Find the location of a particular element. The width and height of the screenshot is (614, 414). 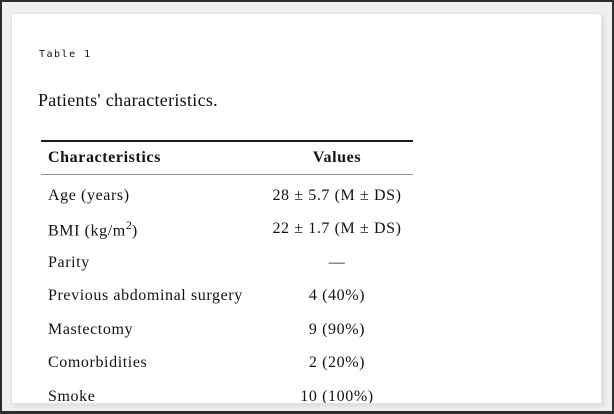

table-header-row: Characteristics Values is located at coordinates (227, 158).